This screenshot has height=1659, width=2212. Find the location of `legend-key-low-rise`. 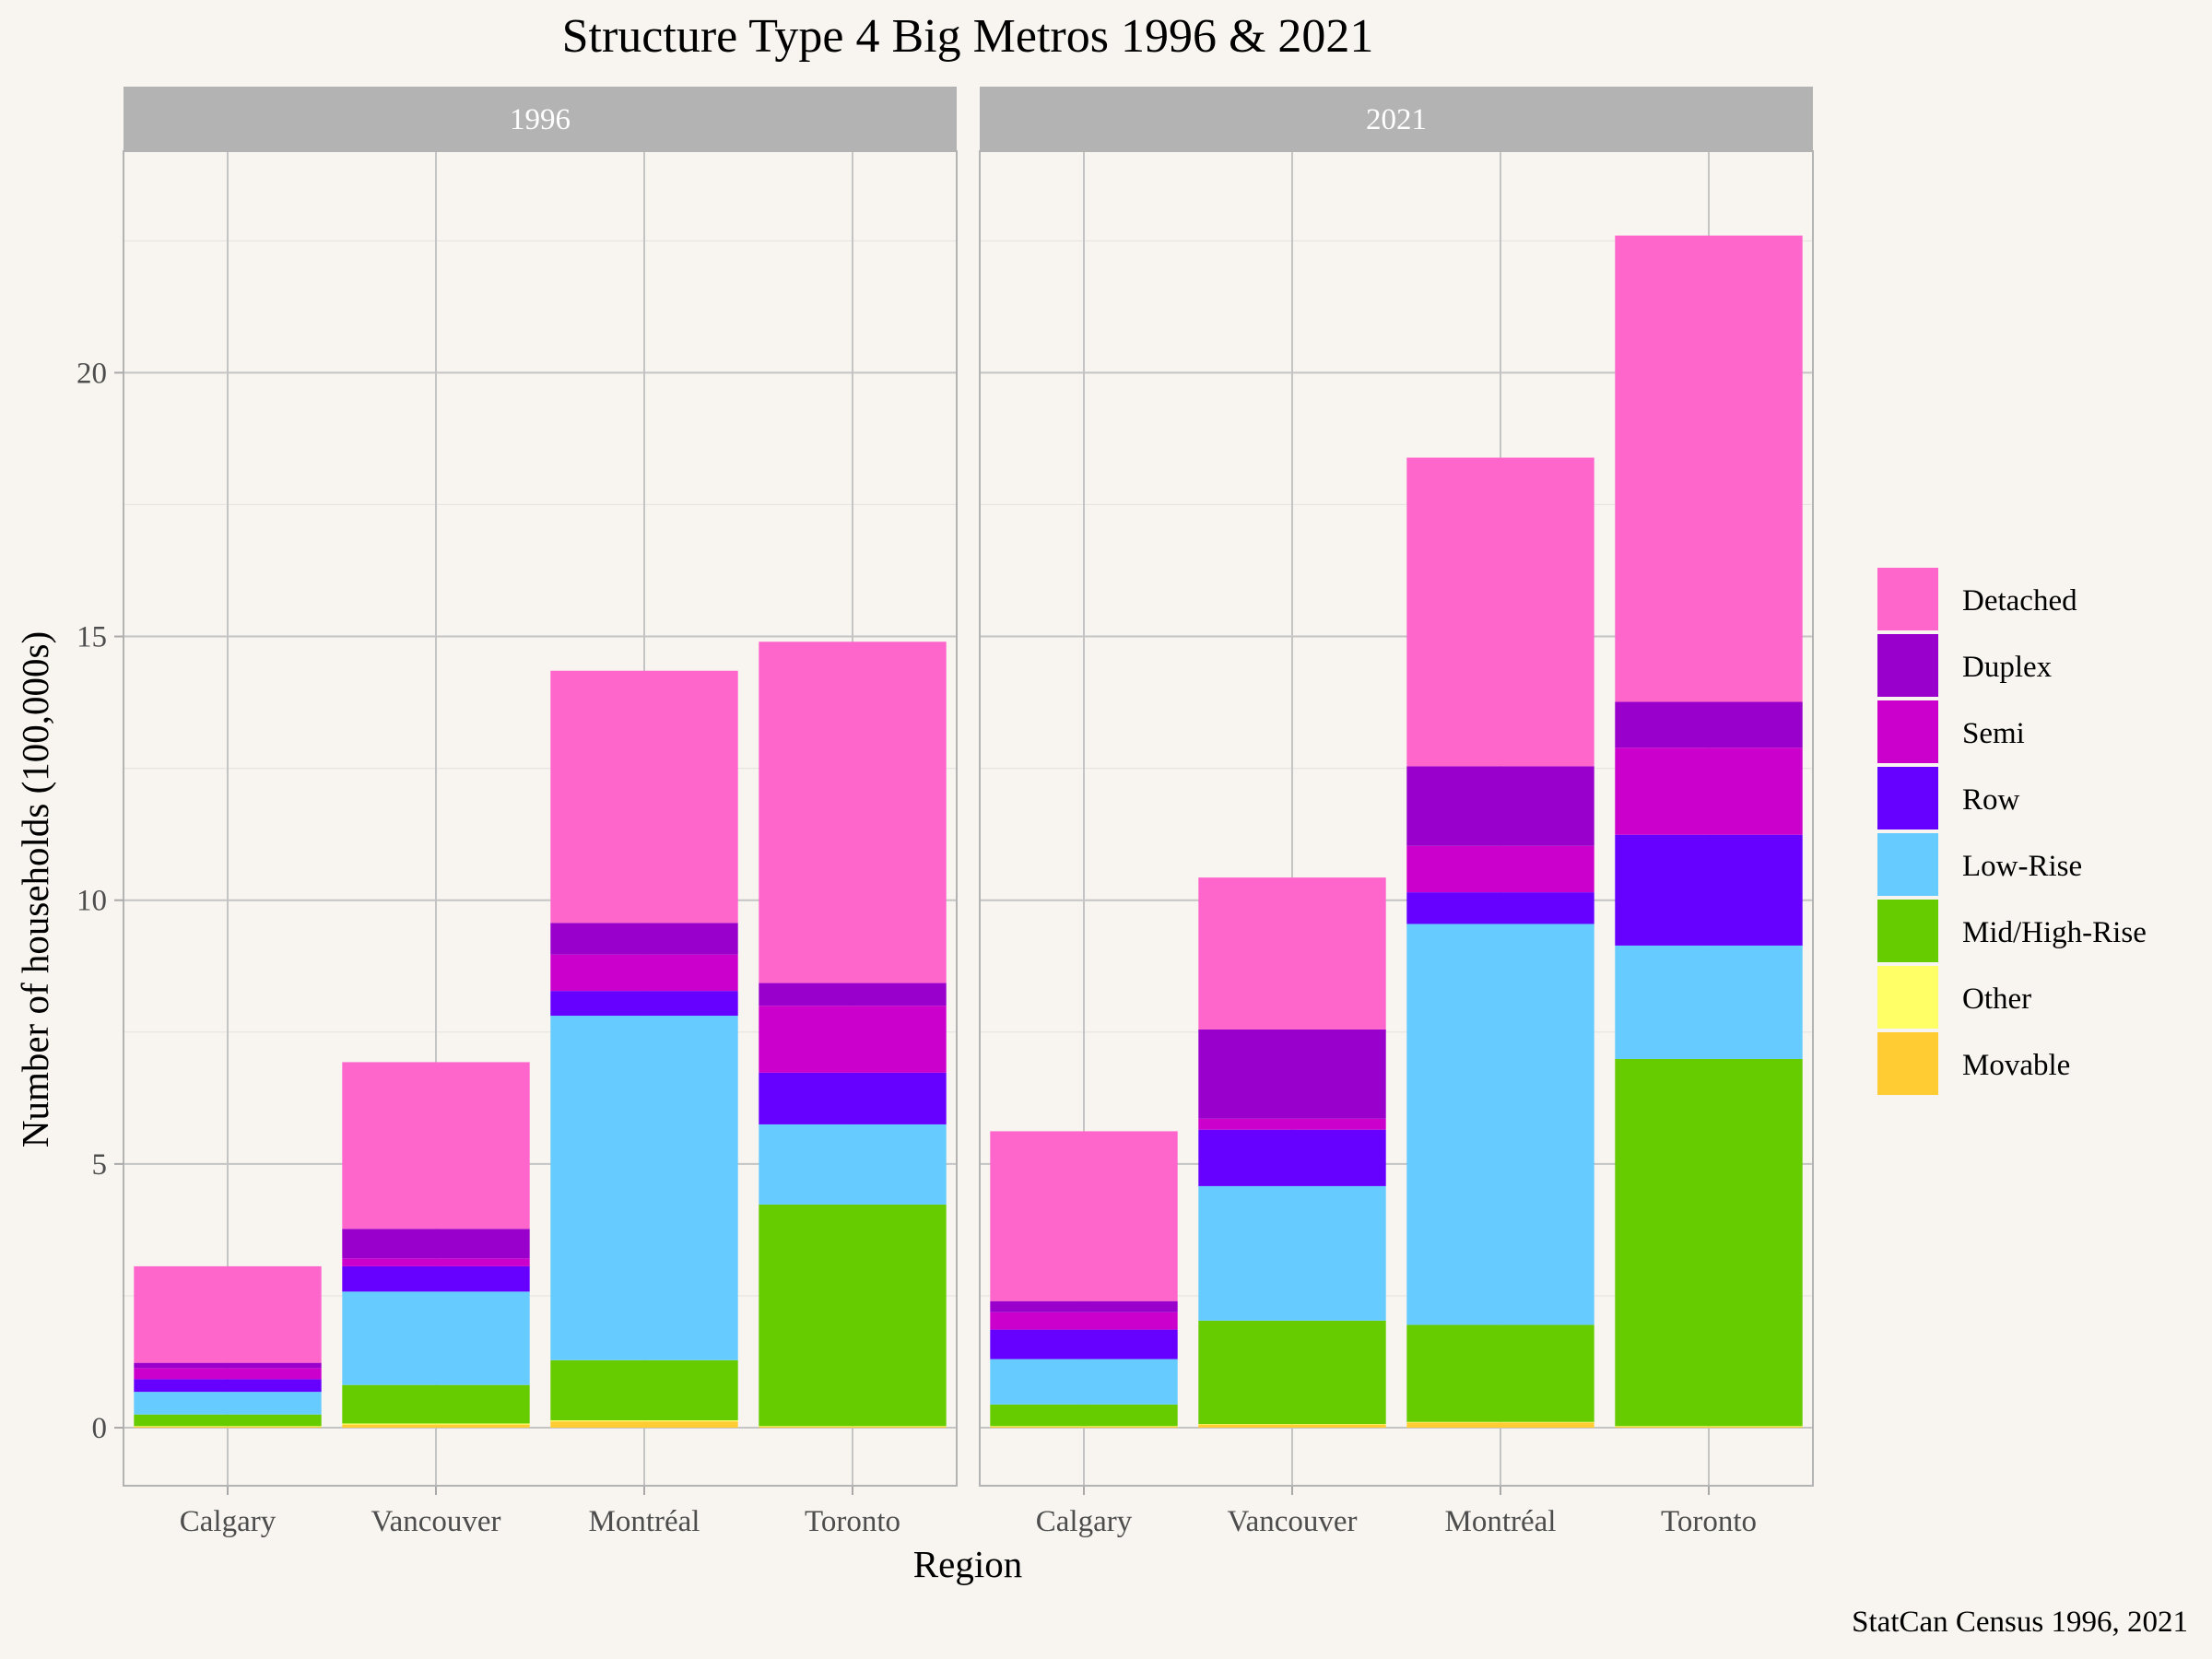

legend-key-low-rise is located at coordinates (1907, 864).